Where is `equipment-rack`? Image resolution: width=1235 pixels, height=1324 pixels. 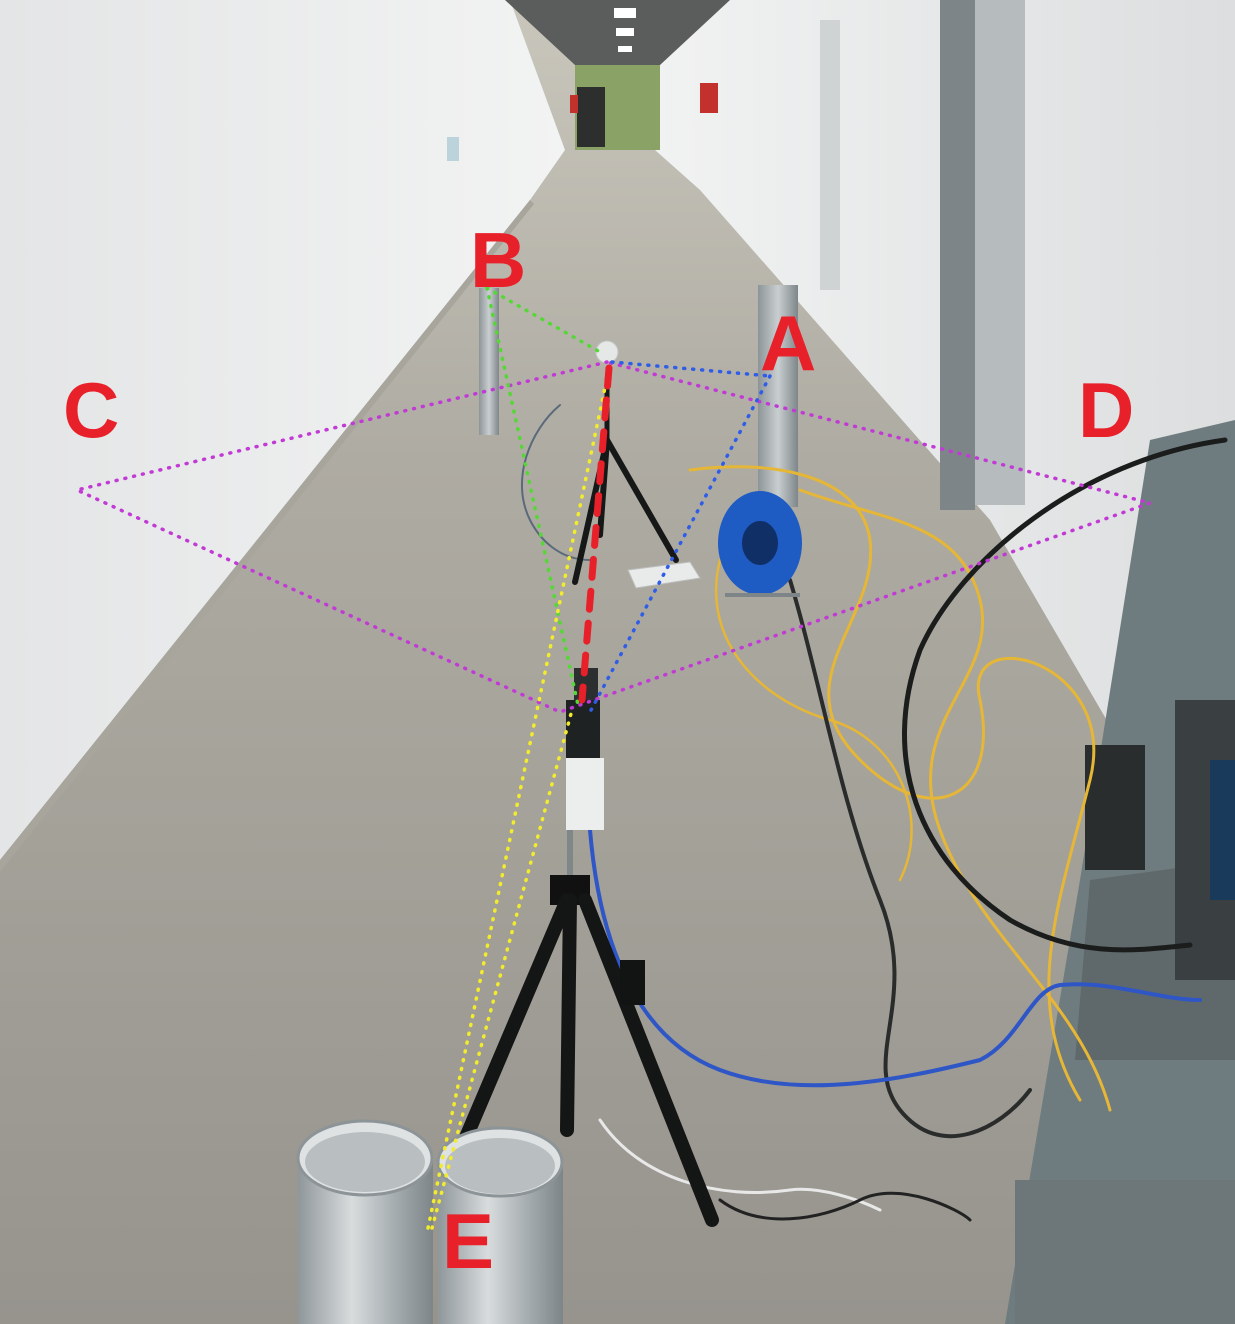 equipment-rack is located at coordinates (1120, 872).